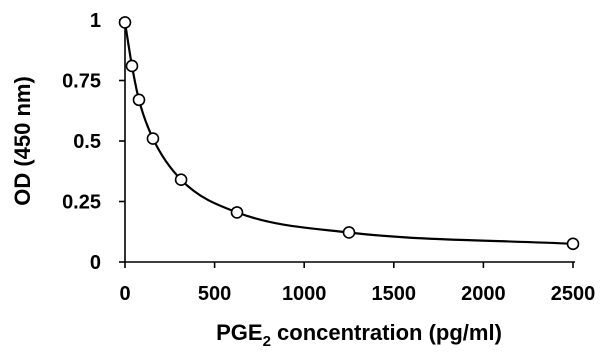  Describe the element at coordinates (124, 294) in the screenshot. I see `x-tick-label: 0` at that location.